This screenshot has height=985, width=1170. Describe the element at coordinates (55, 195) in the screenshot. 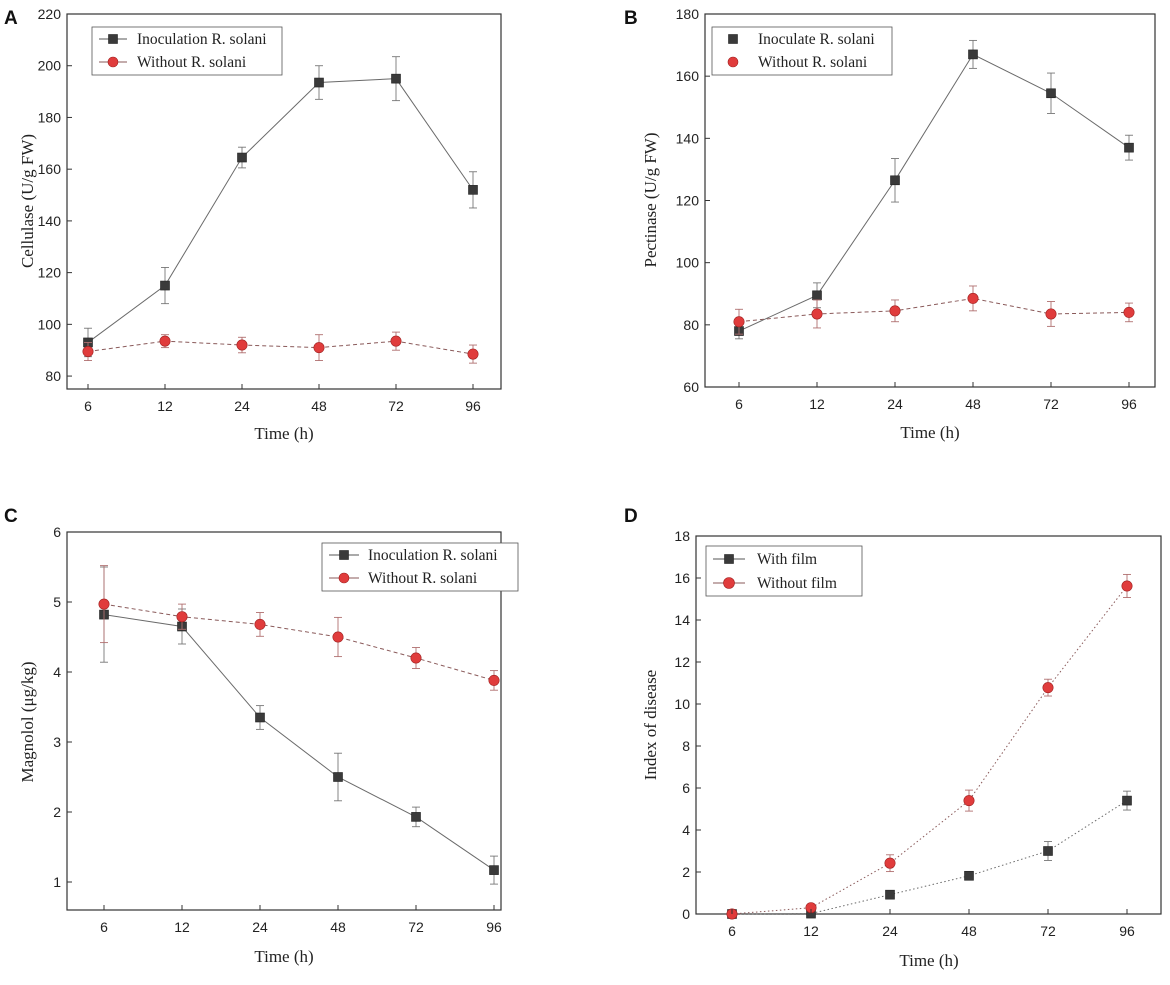

I see `y-ticks: 80 100 120 140 160 180 200 220` at that location.